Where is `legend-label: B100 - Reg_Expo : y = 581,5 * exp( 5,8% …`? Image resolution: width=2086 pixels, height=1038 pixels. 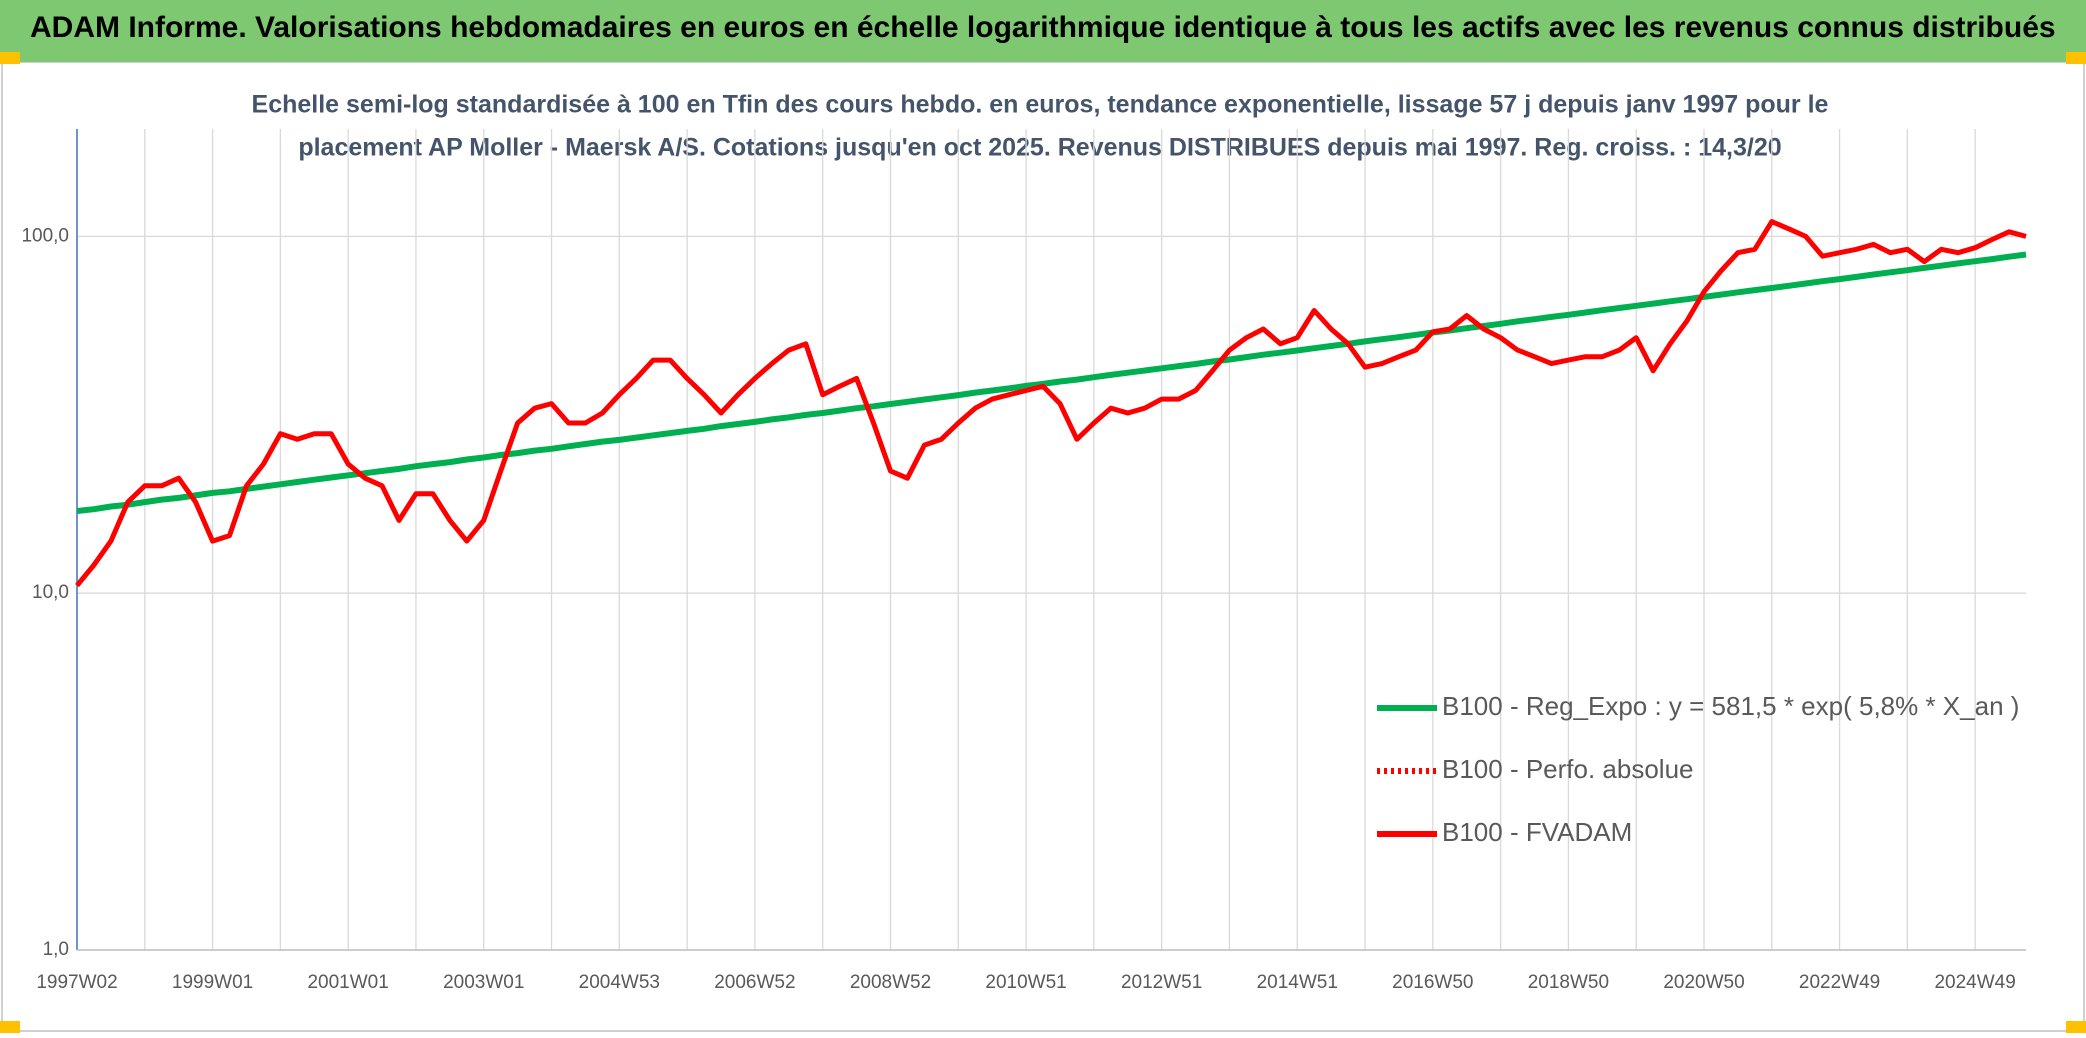
legend-label: B100 - Reg_Expo : y = 581,5 * exp( 5,8% … is located at coordinates (1730, 706).